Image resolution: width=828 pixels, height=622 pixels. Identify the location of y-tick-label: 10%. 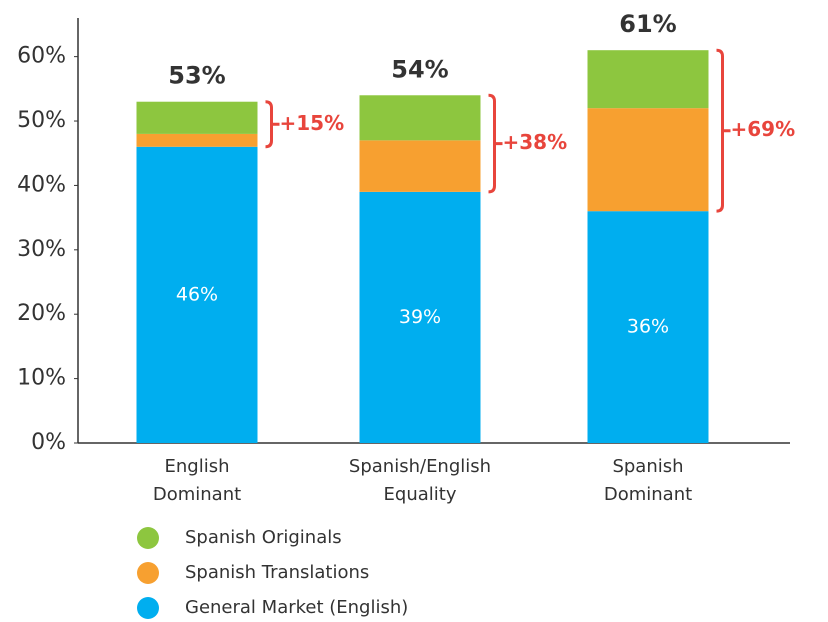
(41, 378).